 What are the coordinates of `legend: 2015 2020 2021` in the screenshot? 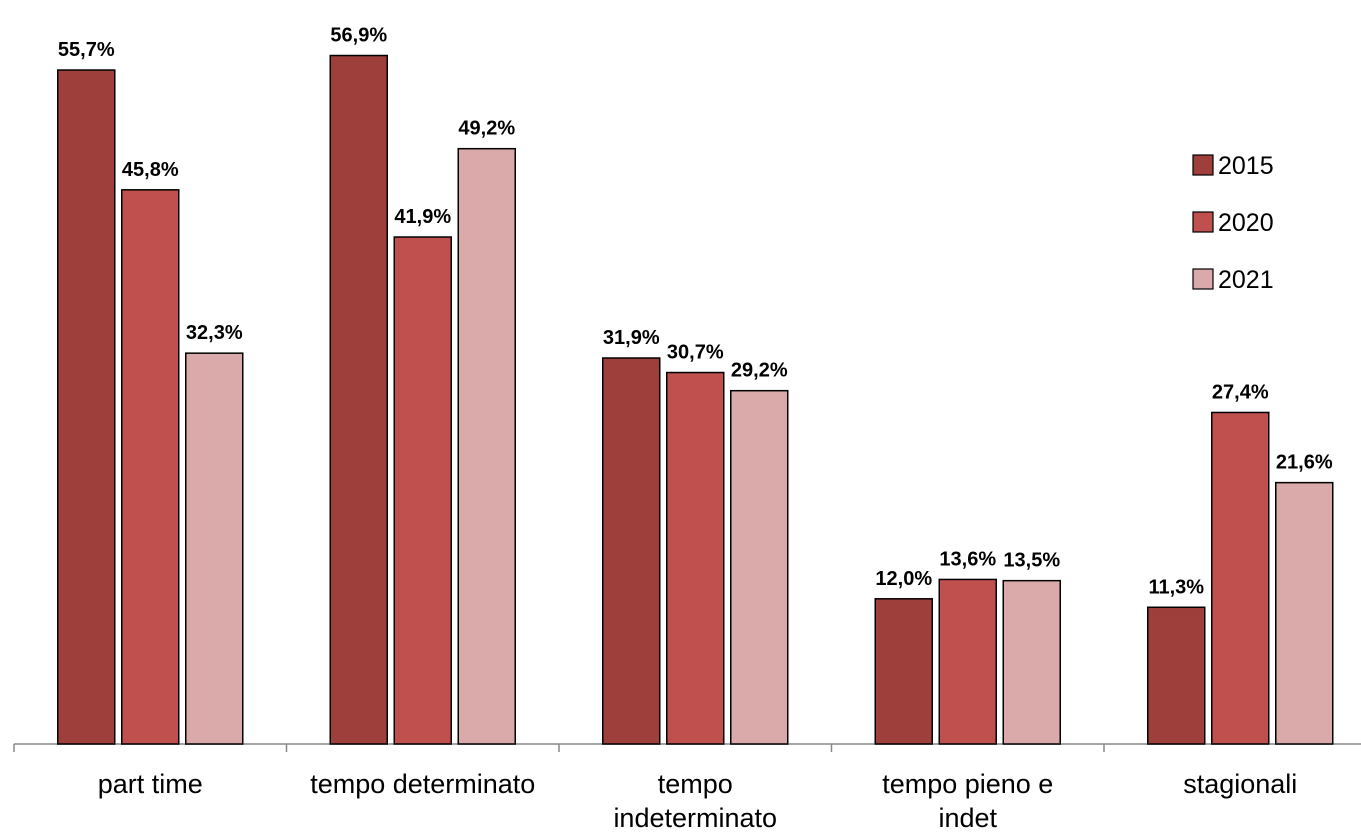 It's located at (1233, 223).